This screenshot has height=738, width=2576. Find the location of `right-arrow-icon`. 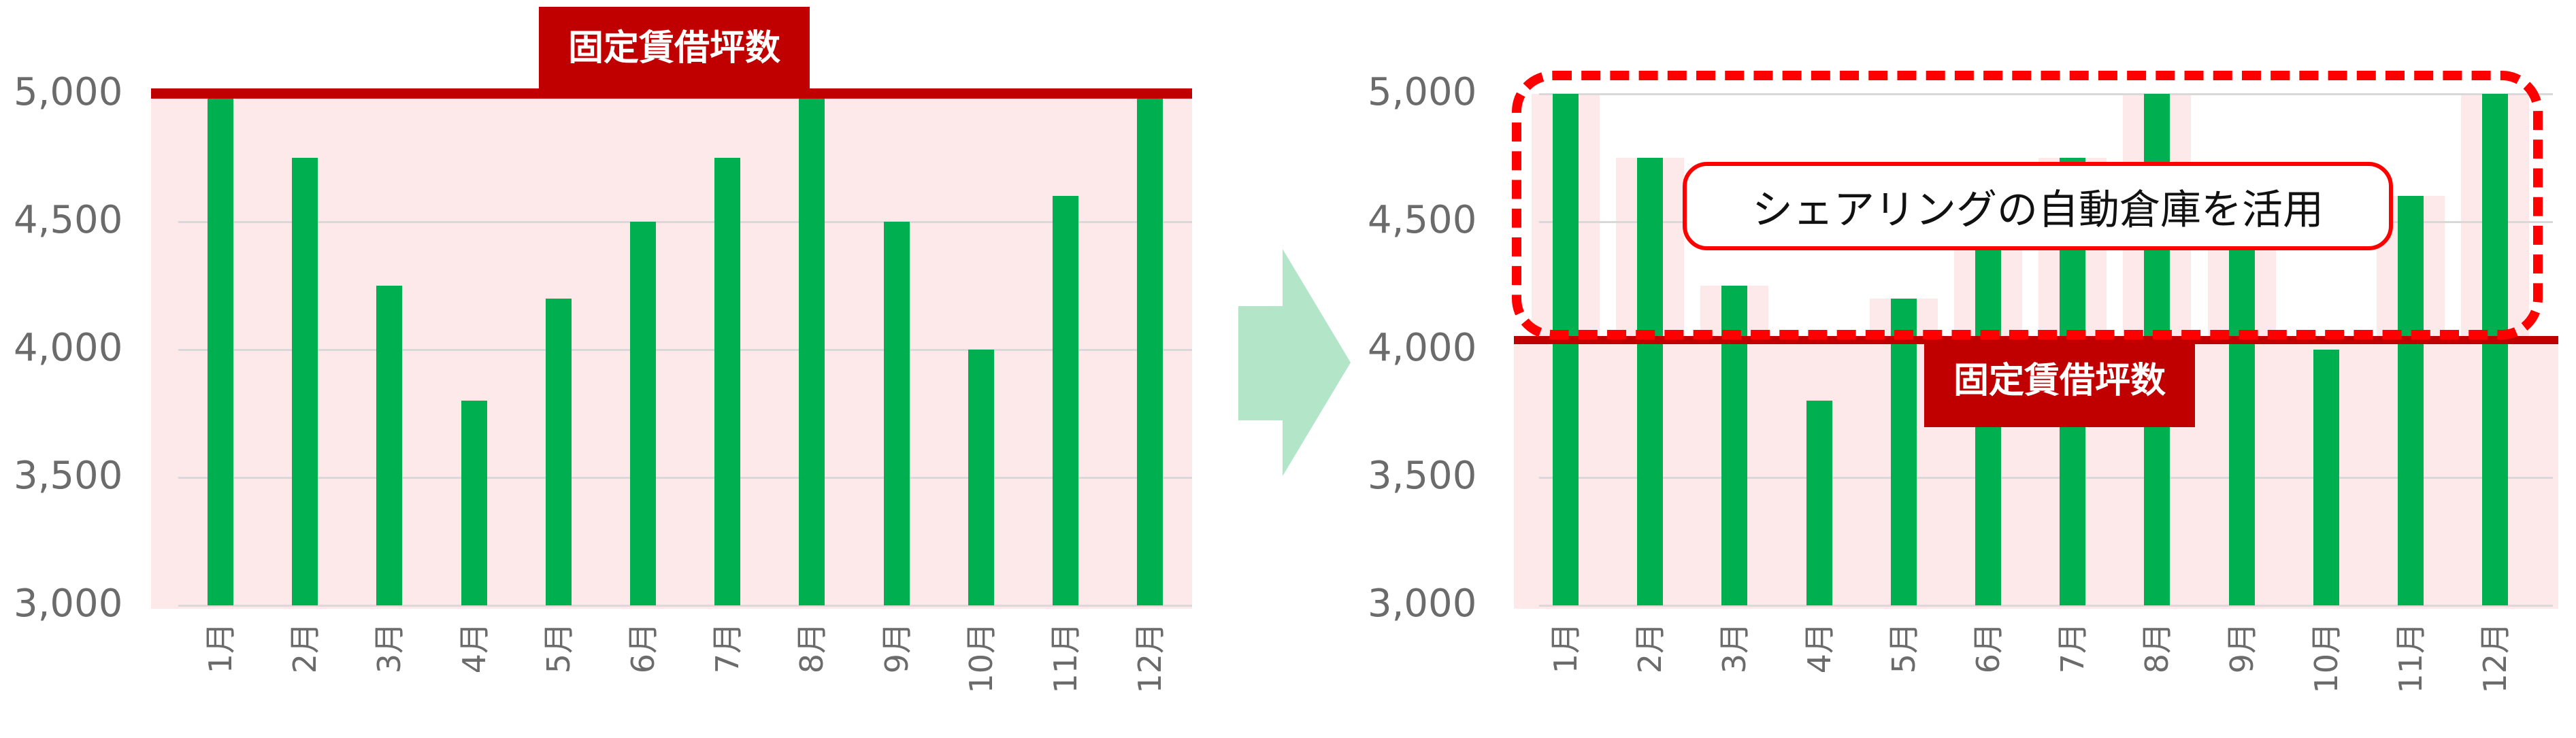

right-arrow-icon is located at coordinates (1294, 362).